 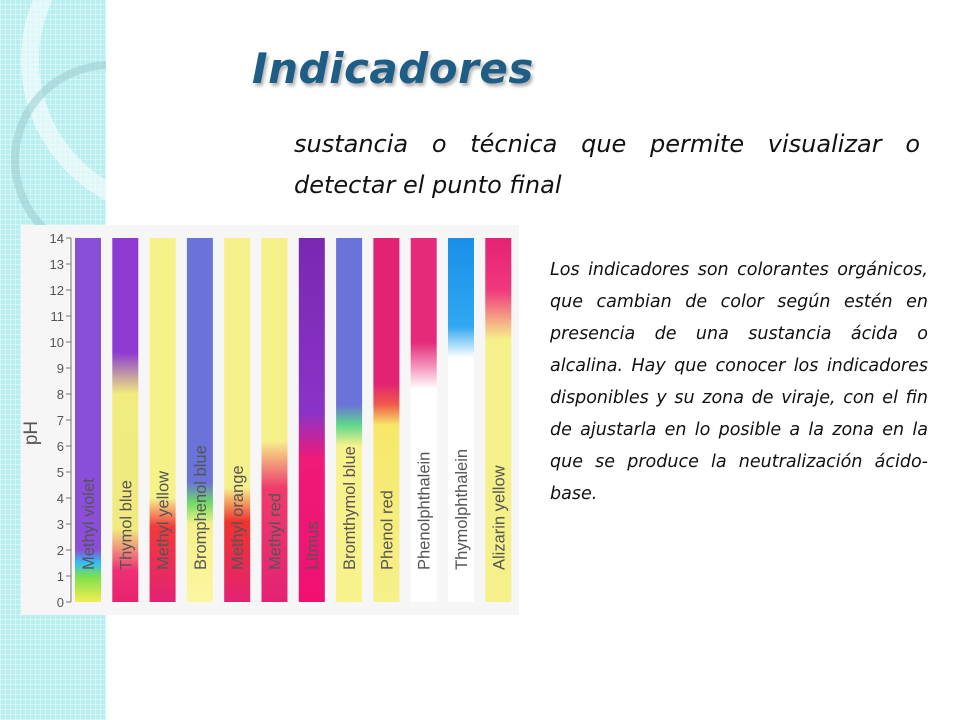 I want to click on indicator-label: Methyl violet, so click(x=89, y=524).